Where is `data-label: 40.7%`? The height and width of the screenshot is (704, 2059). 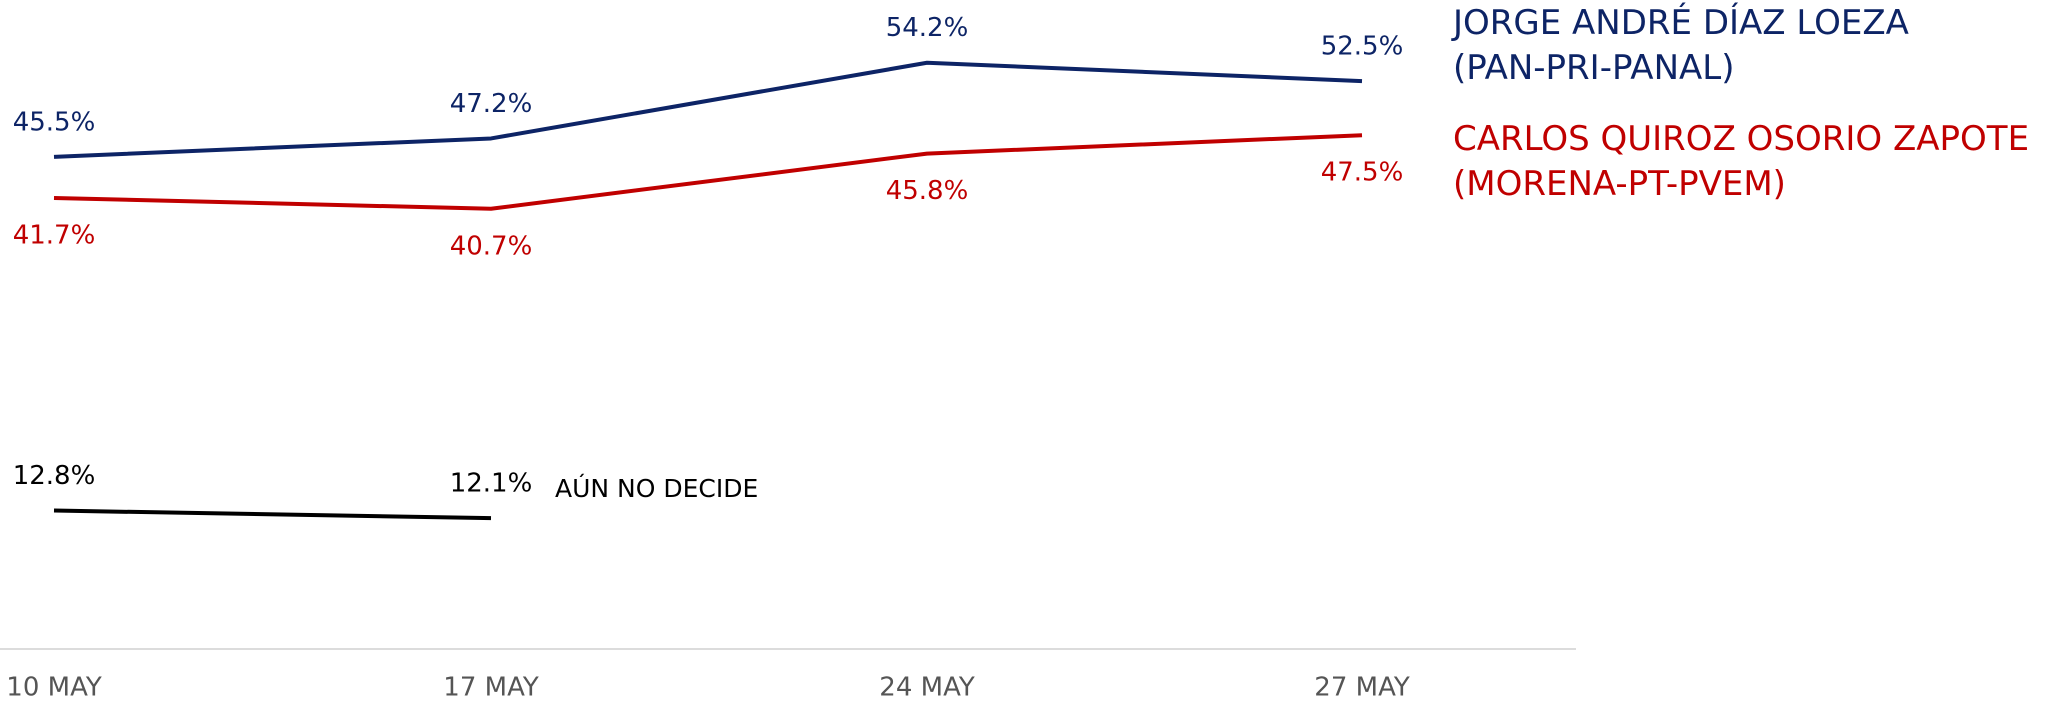
data-label: 40.7% is located at coordinates (491, 246).